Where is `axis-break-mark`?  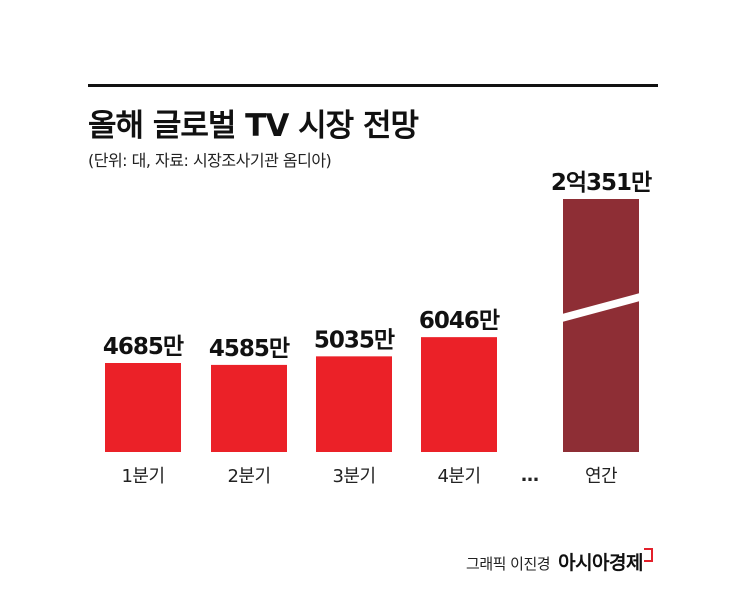
axis-break-mark is located at coordinates (601, 307).